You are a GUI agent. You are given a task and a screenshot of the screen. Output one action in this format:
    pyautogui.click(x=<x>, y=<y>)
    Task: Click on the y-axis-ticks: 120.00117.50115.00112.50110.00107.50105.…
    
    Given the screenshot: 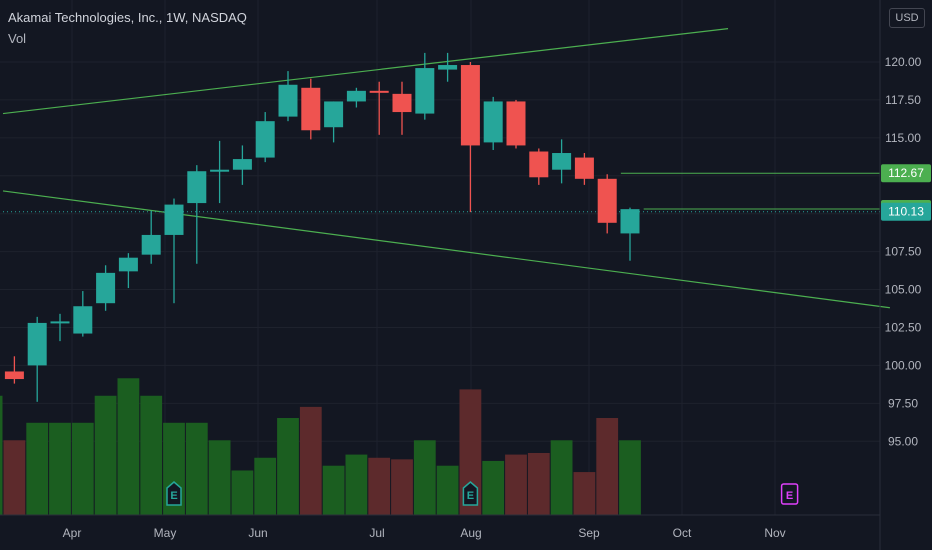 What is the action you would take?
    pyautogui.click(x=903, y=251)
    